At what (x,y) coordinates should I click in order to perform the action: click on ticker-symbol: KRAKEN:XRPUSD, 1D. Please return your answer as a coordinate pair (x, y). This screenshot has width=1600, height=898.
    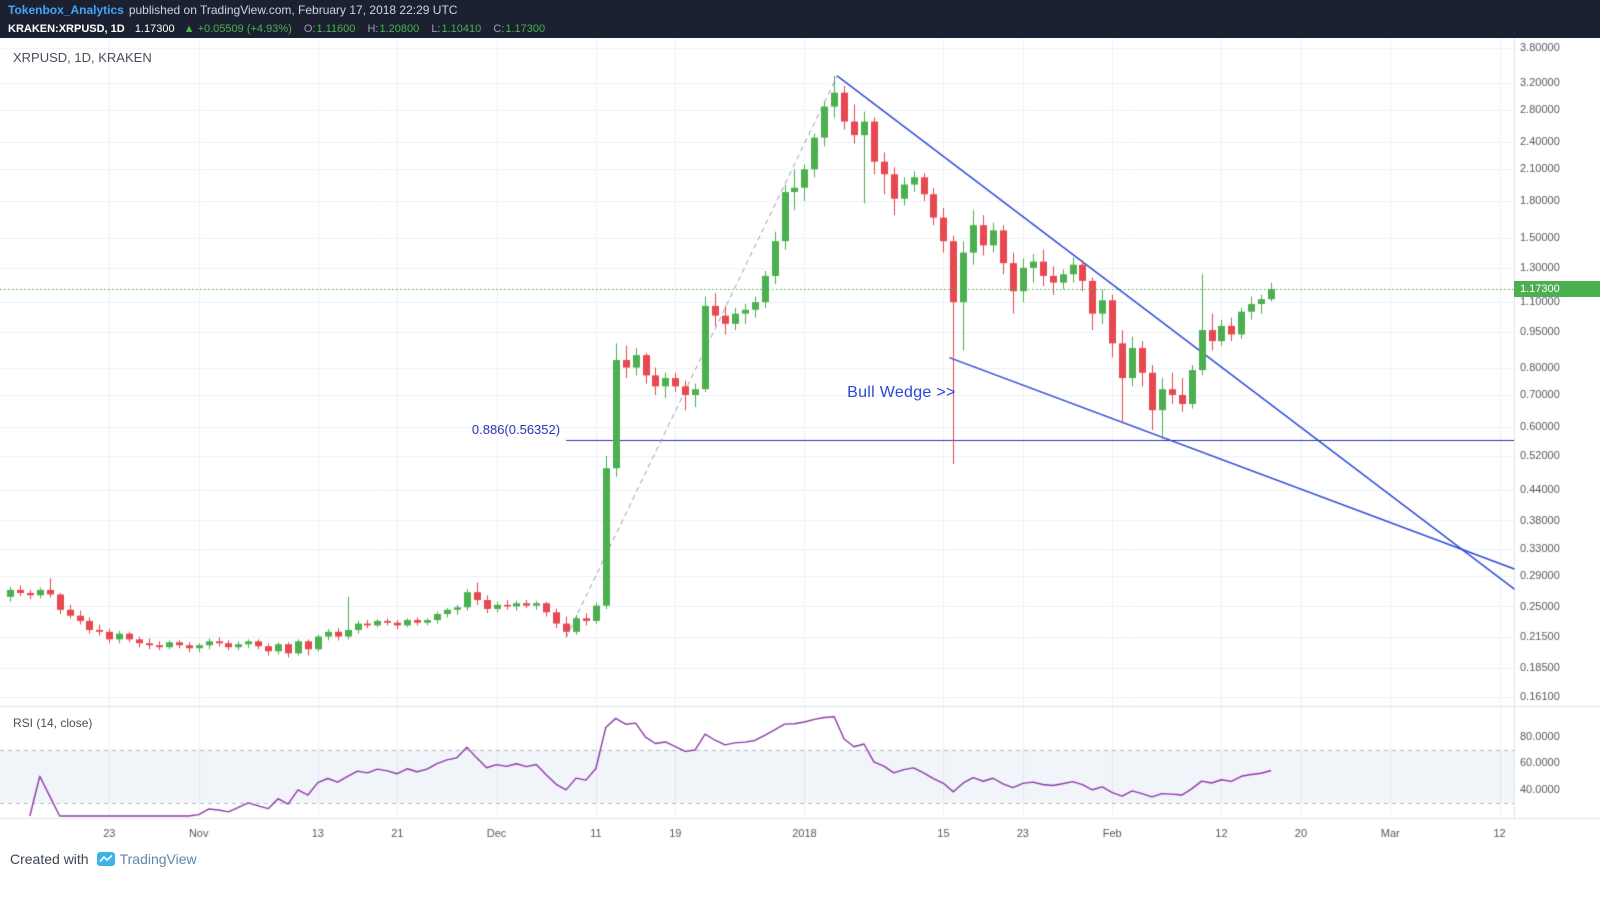
    Looking at the image, I should click on (66, 29).